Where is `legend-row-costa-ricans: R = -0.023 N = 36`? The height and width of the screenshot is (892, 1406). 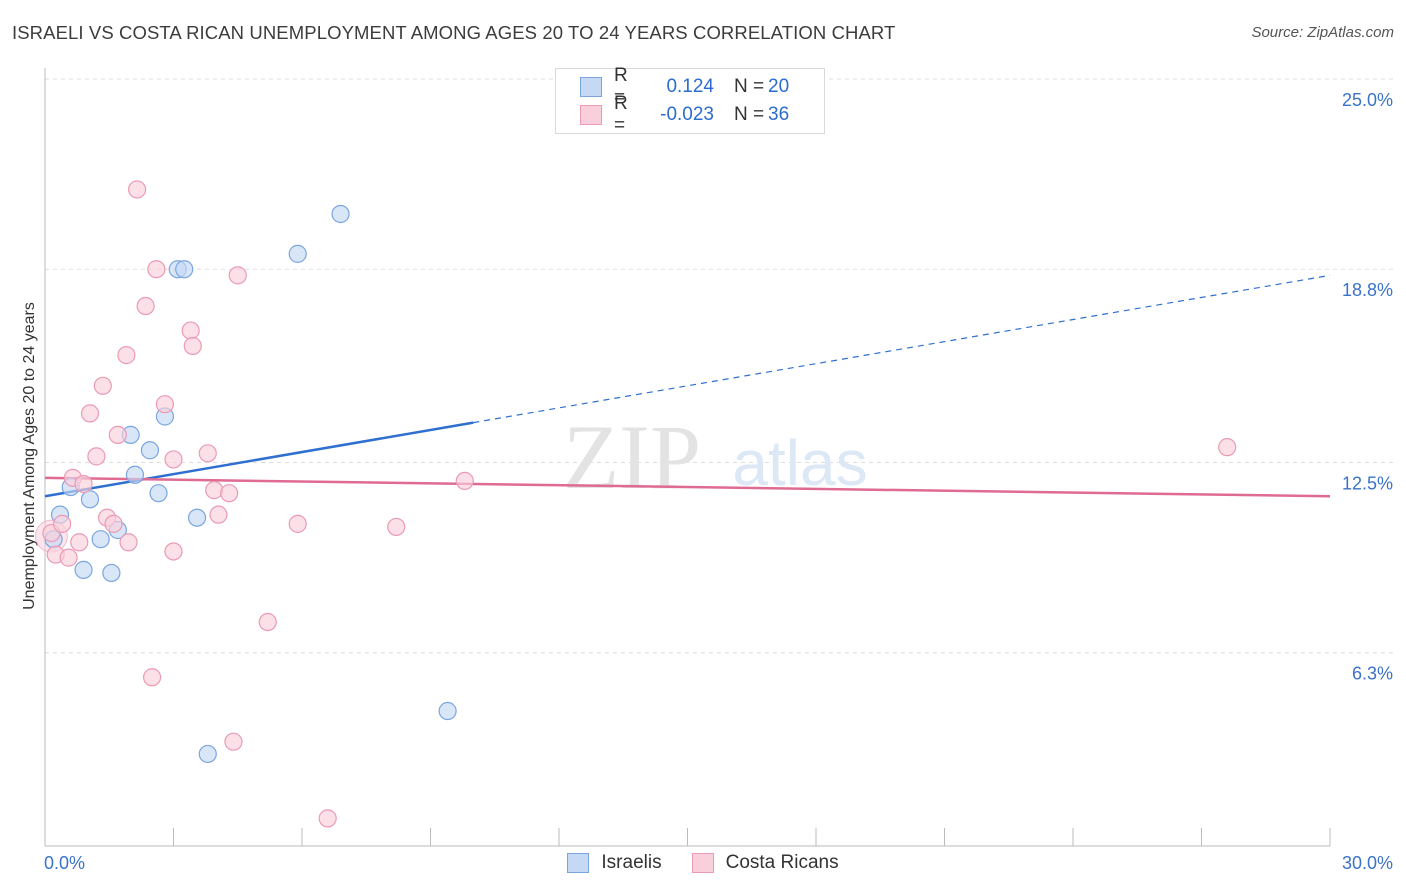
legend-row-costa-ricans: R = -0.023 N = 36 is located at coordinates (685, 114).